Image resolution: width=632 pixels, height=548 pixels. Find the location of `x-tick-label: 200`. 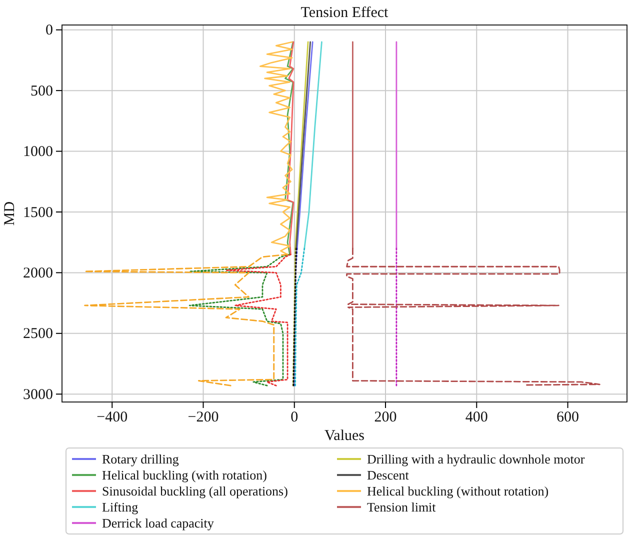

x-tick-label: 200 is located at coordinates (385, 418).